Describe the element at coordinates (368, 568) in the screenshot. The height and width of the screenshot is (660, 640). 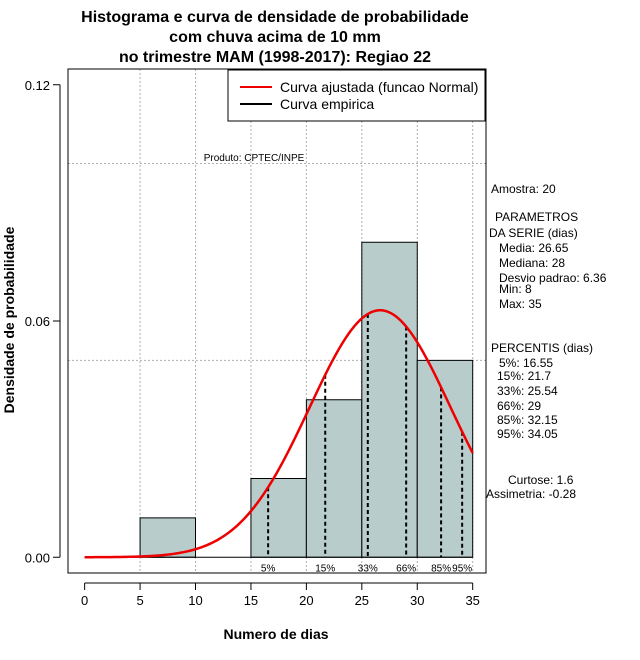
I see `percentile-label: 33%` at that location.